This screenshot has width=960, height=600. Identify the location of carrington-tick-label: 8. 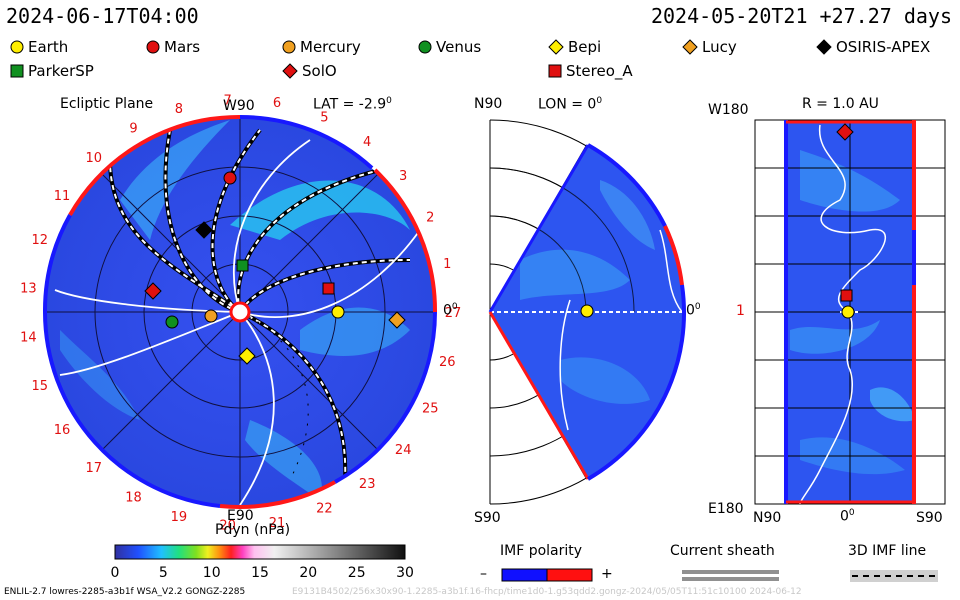
(179, 109).